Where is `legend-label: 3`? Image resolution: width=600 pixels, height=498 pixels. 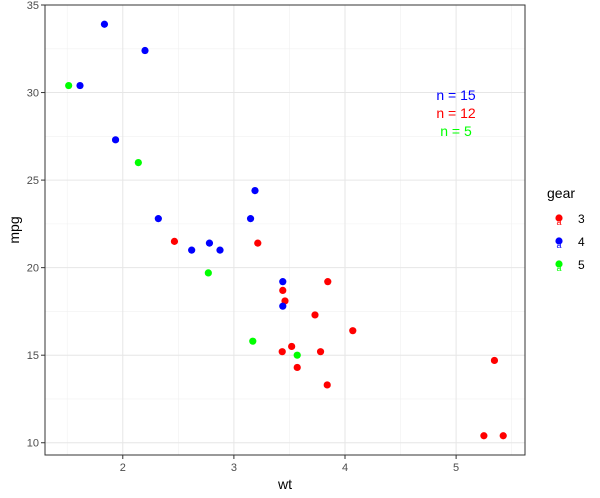 legend-label: 3 is located at coordinates (581, 219).